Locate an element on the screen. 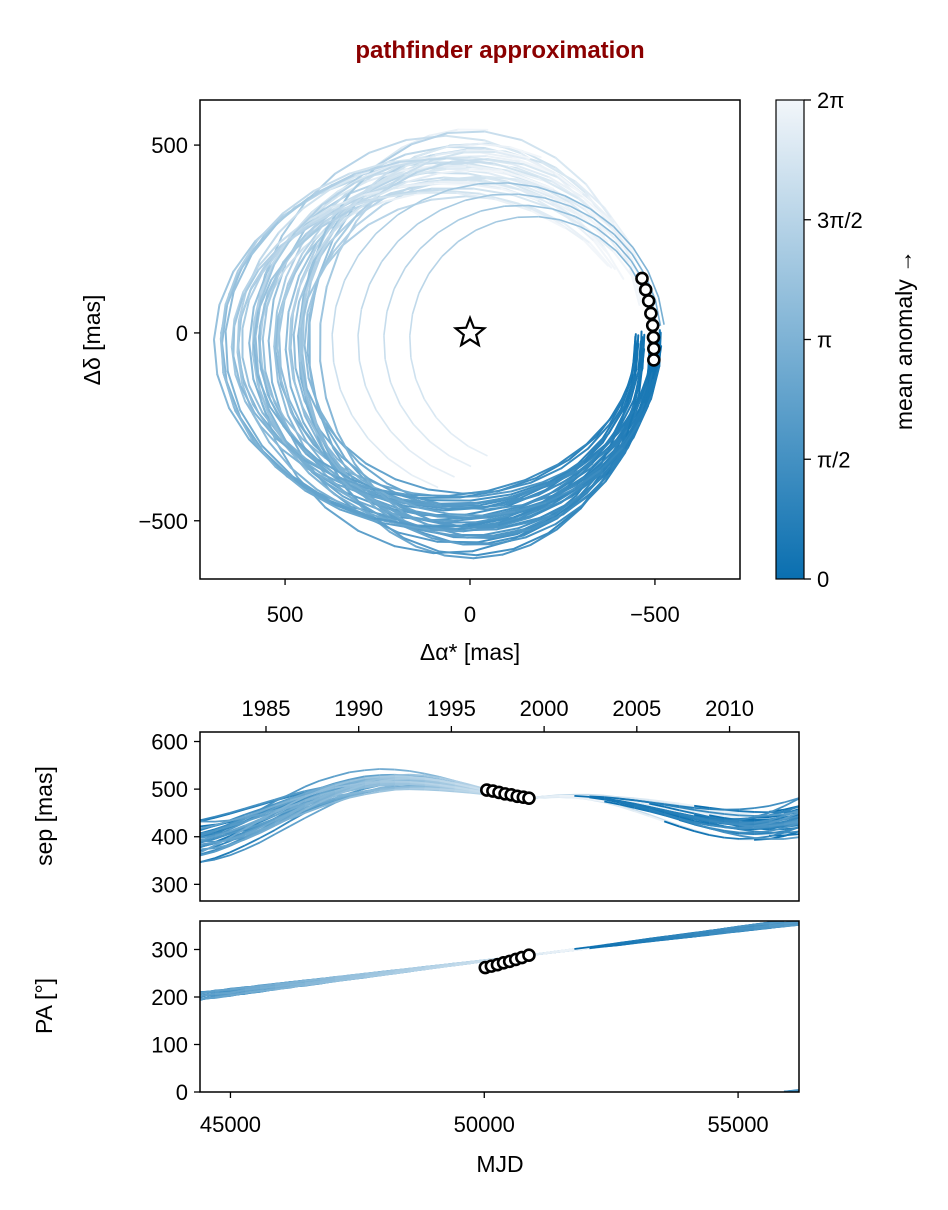 Image resolution: width=948 pixels, height=1210 pixels. colorbar: 0 π/2 π 3π/2 2π mean anomaly → is located at coordinates (846, 340).